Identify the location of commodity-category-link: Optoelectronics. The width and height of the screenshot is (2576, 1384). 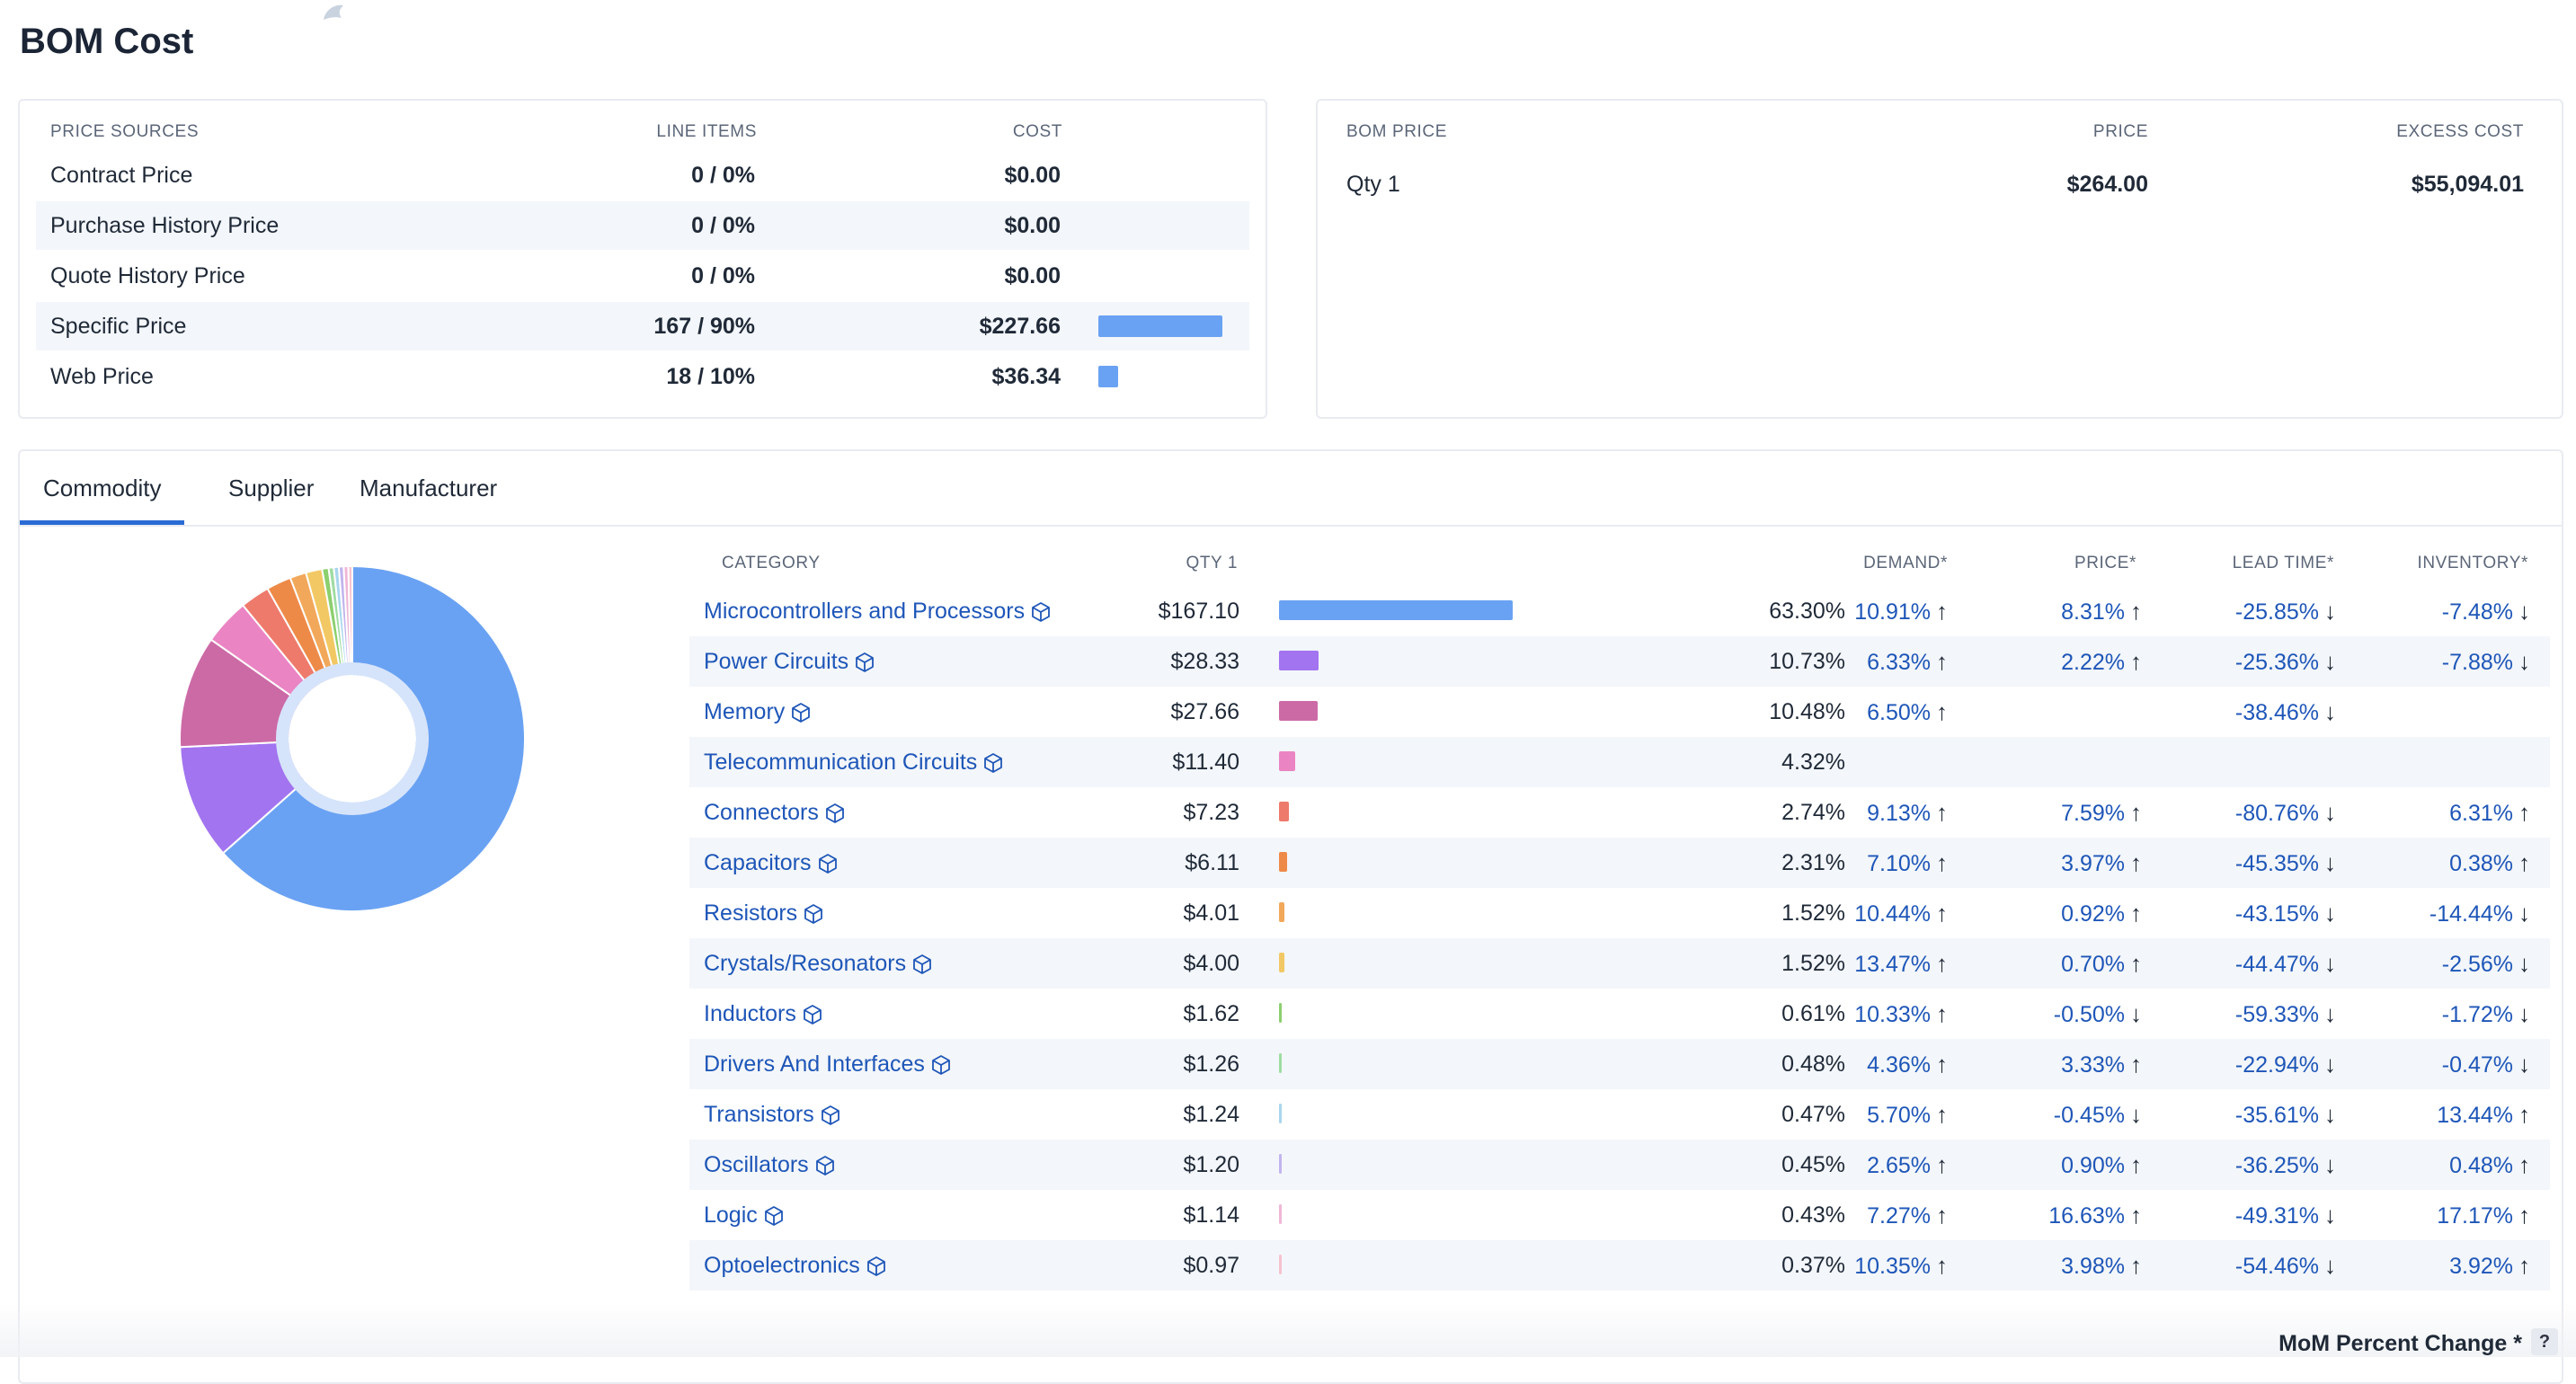
(782, 1265).